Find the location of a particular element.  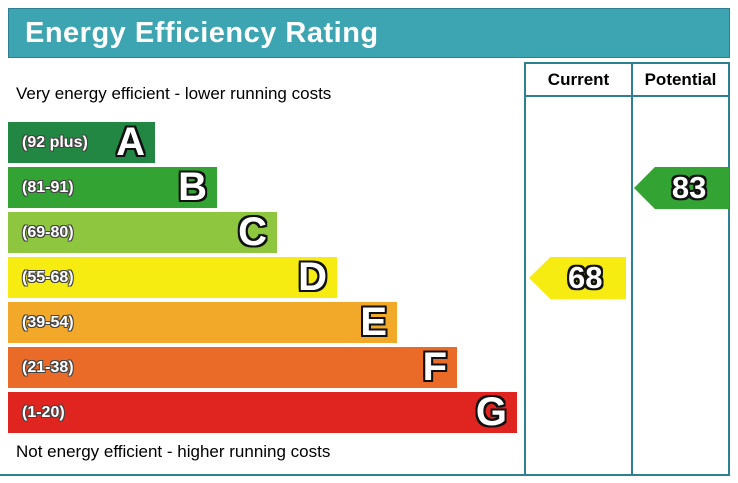

band-row-b: (81-91) B is located at coordinates (112, 187).